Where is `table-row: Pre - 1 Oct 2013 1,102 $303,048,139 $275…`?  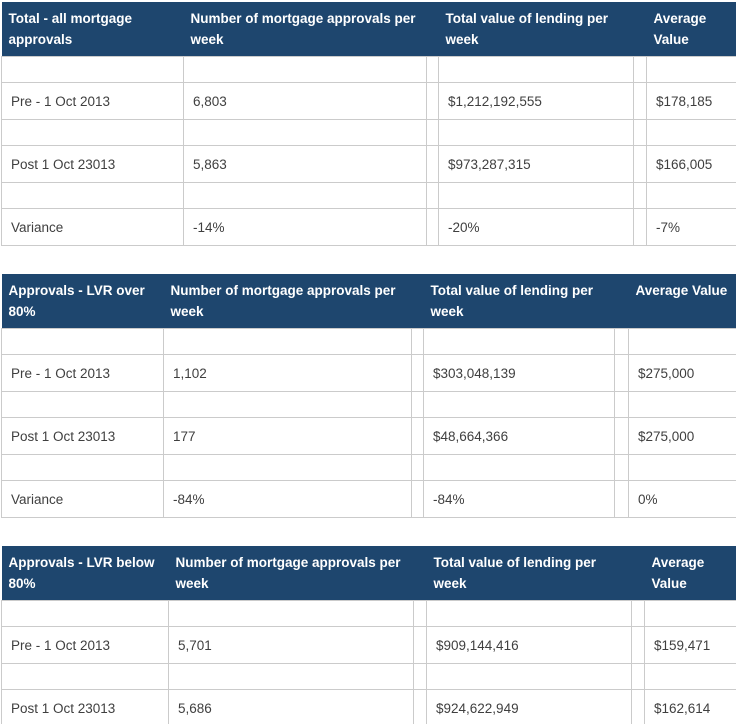 table-row: Pre - 1 Oct 2013 1,102 $303,048,139 $275… is located at coordinates (368, 373).